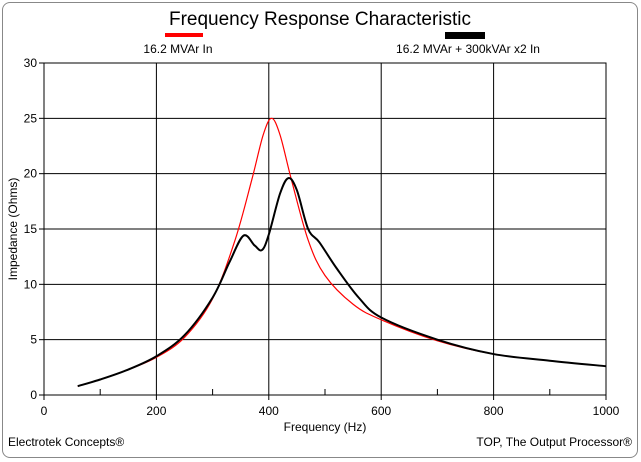 This screenshot has width=641, height=462. I want to click on legend-label-1: 16.2 MVAr In, so click(177, 49).